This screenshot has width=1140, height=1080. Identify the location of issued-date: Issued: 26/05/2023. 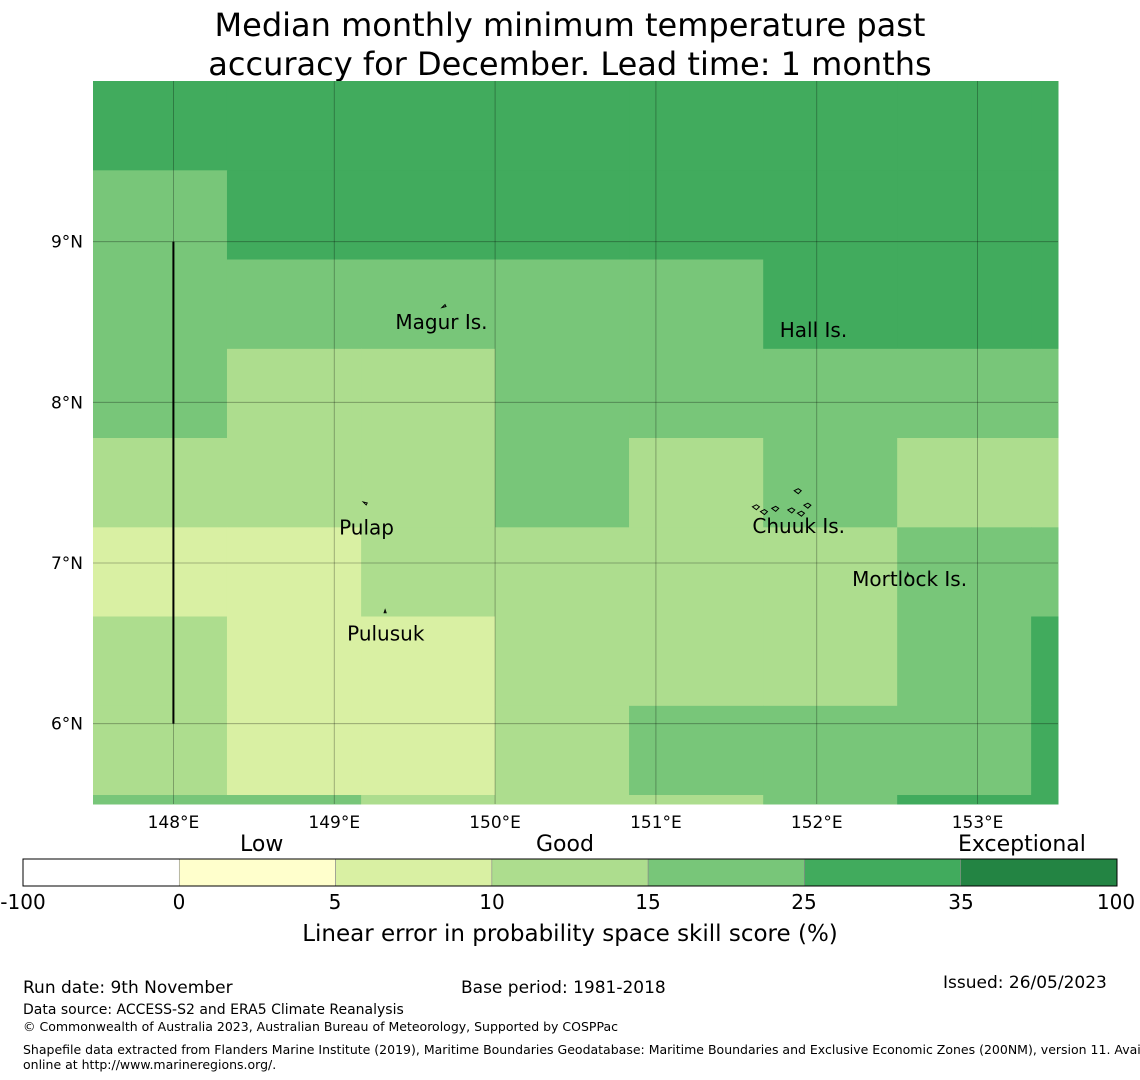
(1025, 983).